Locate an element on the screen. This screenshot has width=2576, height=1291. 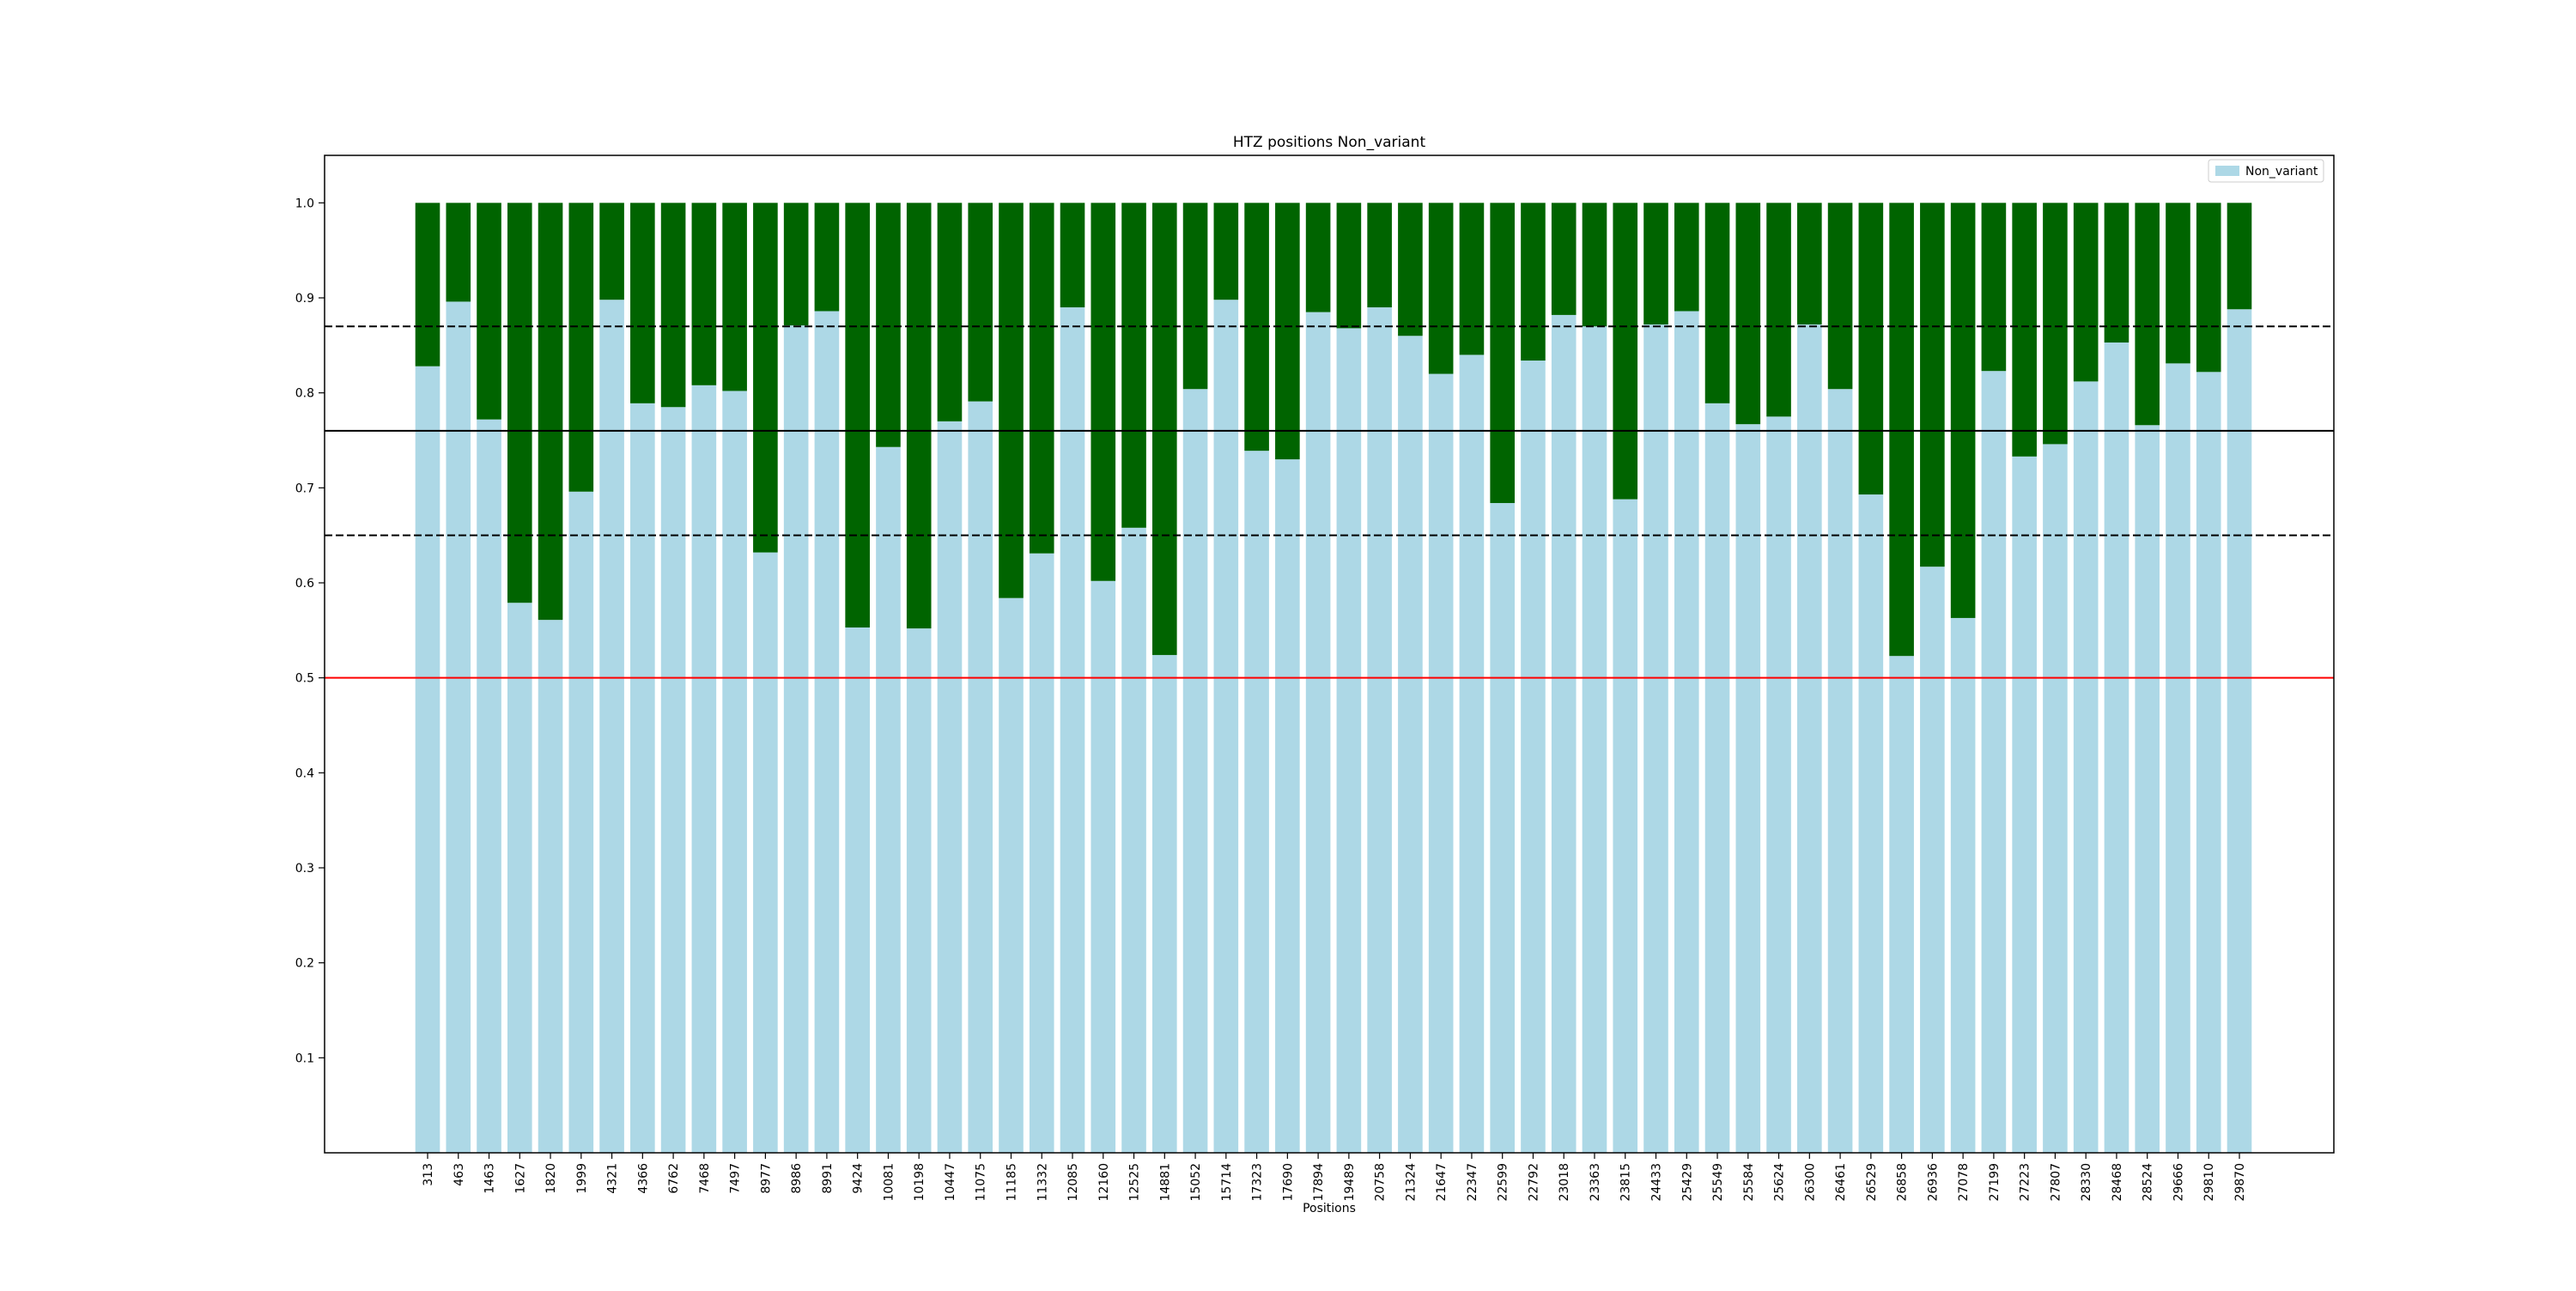
x-tick-label: 29810 is located at coordinates (2209, 1182).